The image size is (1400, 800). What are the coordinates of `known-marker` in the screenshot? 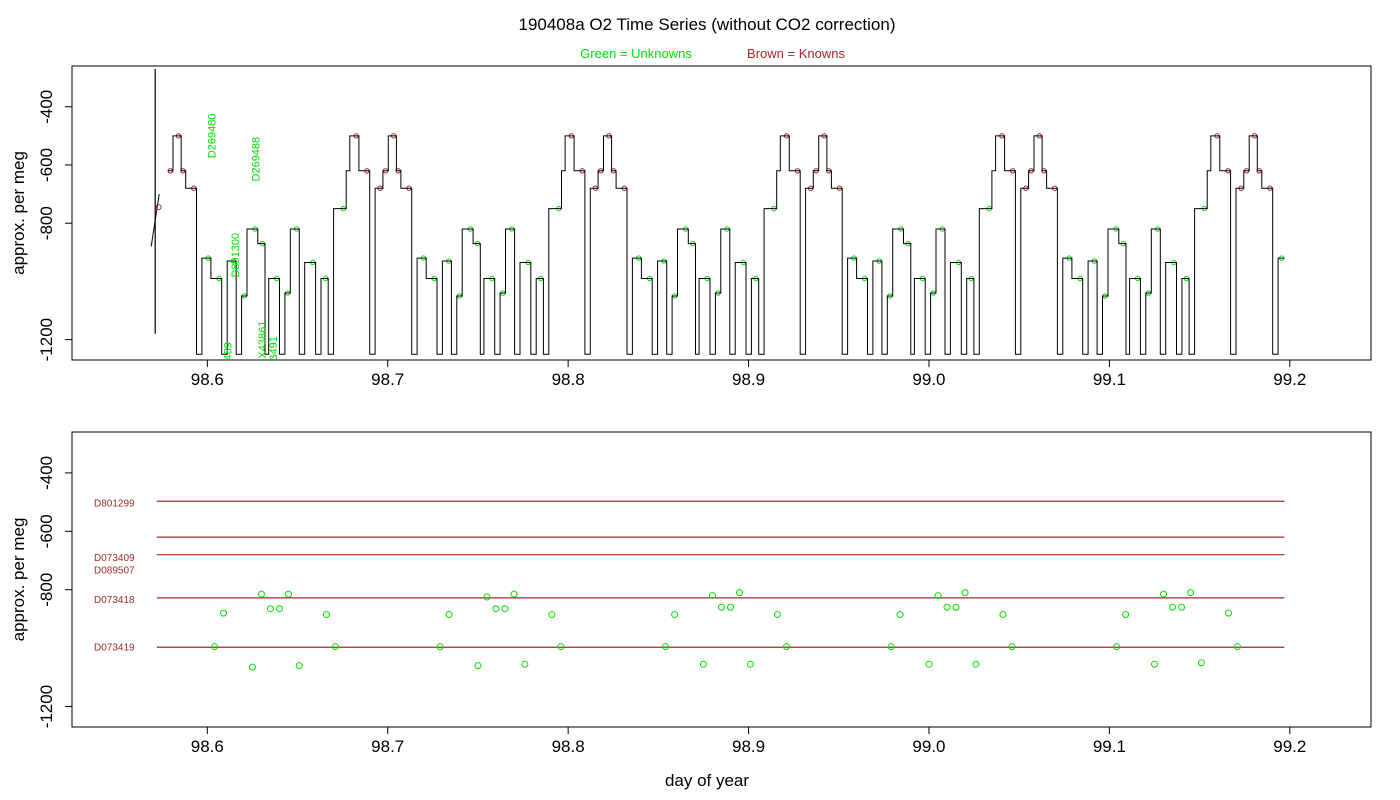 It's located at (158, 207).